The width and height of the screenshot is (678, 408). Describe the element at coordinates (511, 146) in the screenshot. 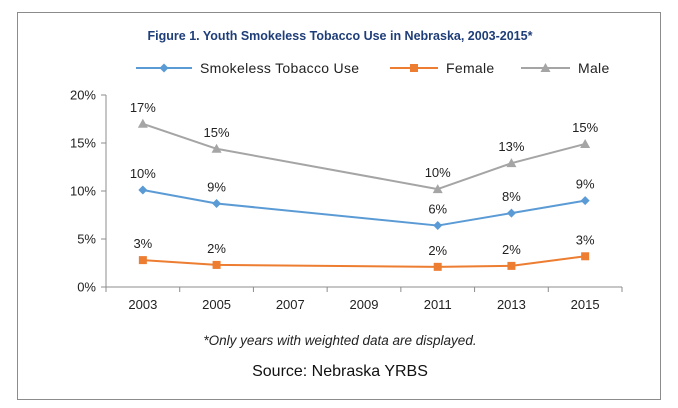

I see `data-label: 13%` at that location.